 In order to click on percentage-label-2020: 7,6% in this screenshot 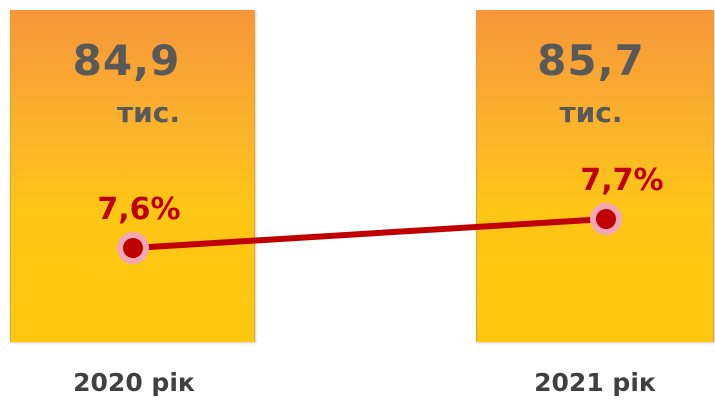, I will do `click(139, 209)`.